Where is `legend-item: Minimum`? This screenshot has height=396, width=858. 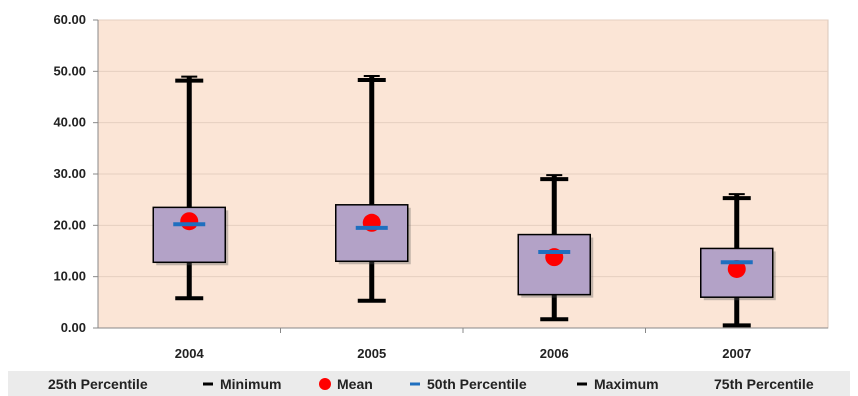 legend-item: Minimum is located at coordinates (242, 384).